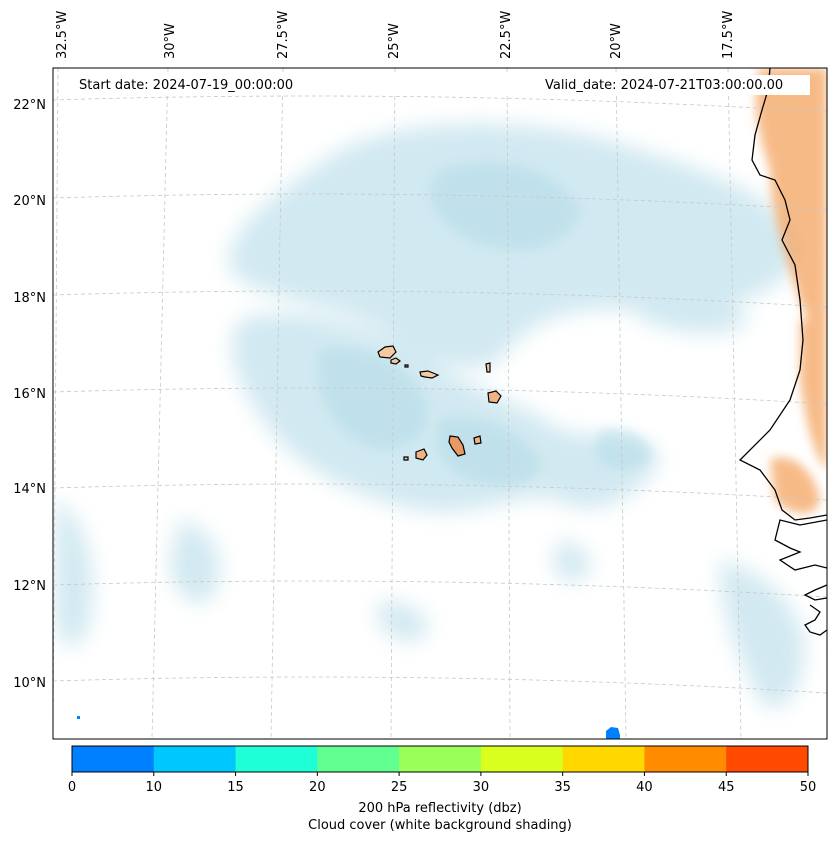  I want to click on island-sal, so click(488, 367).